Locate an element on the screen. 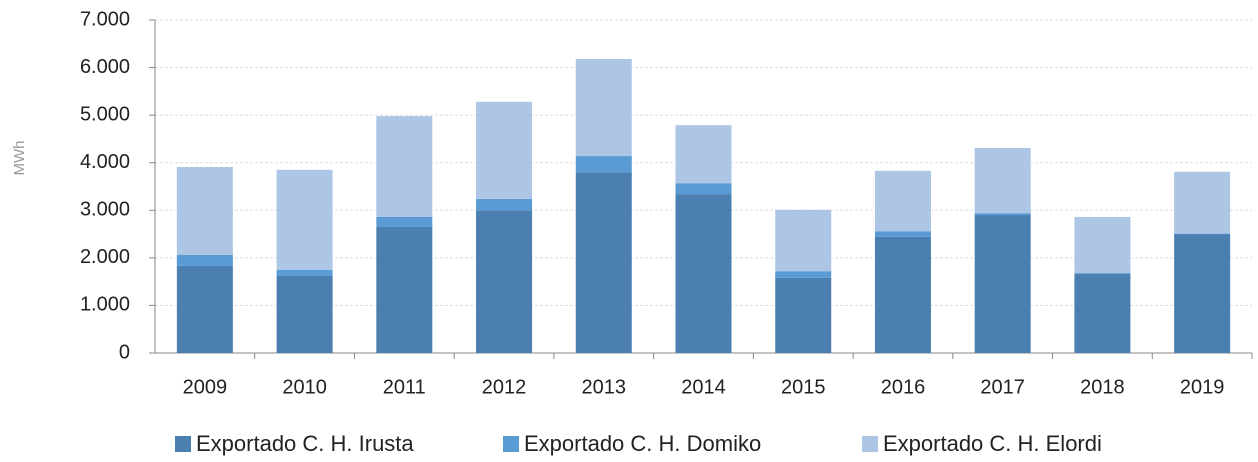 The width and height of the screenshot is (1258, 462). x-tick-label: 2016 is located at coordinates (903, 387).